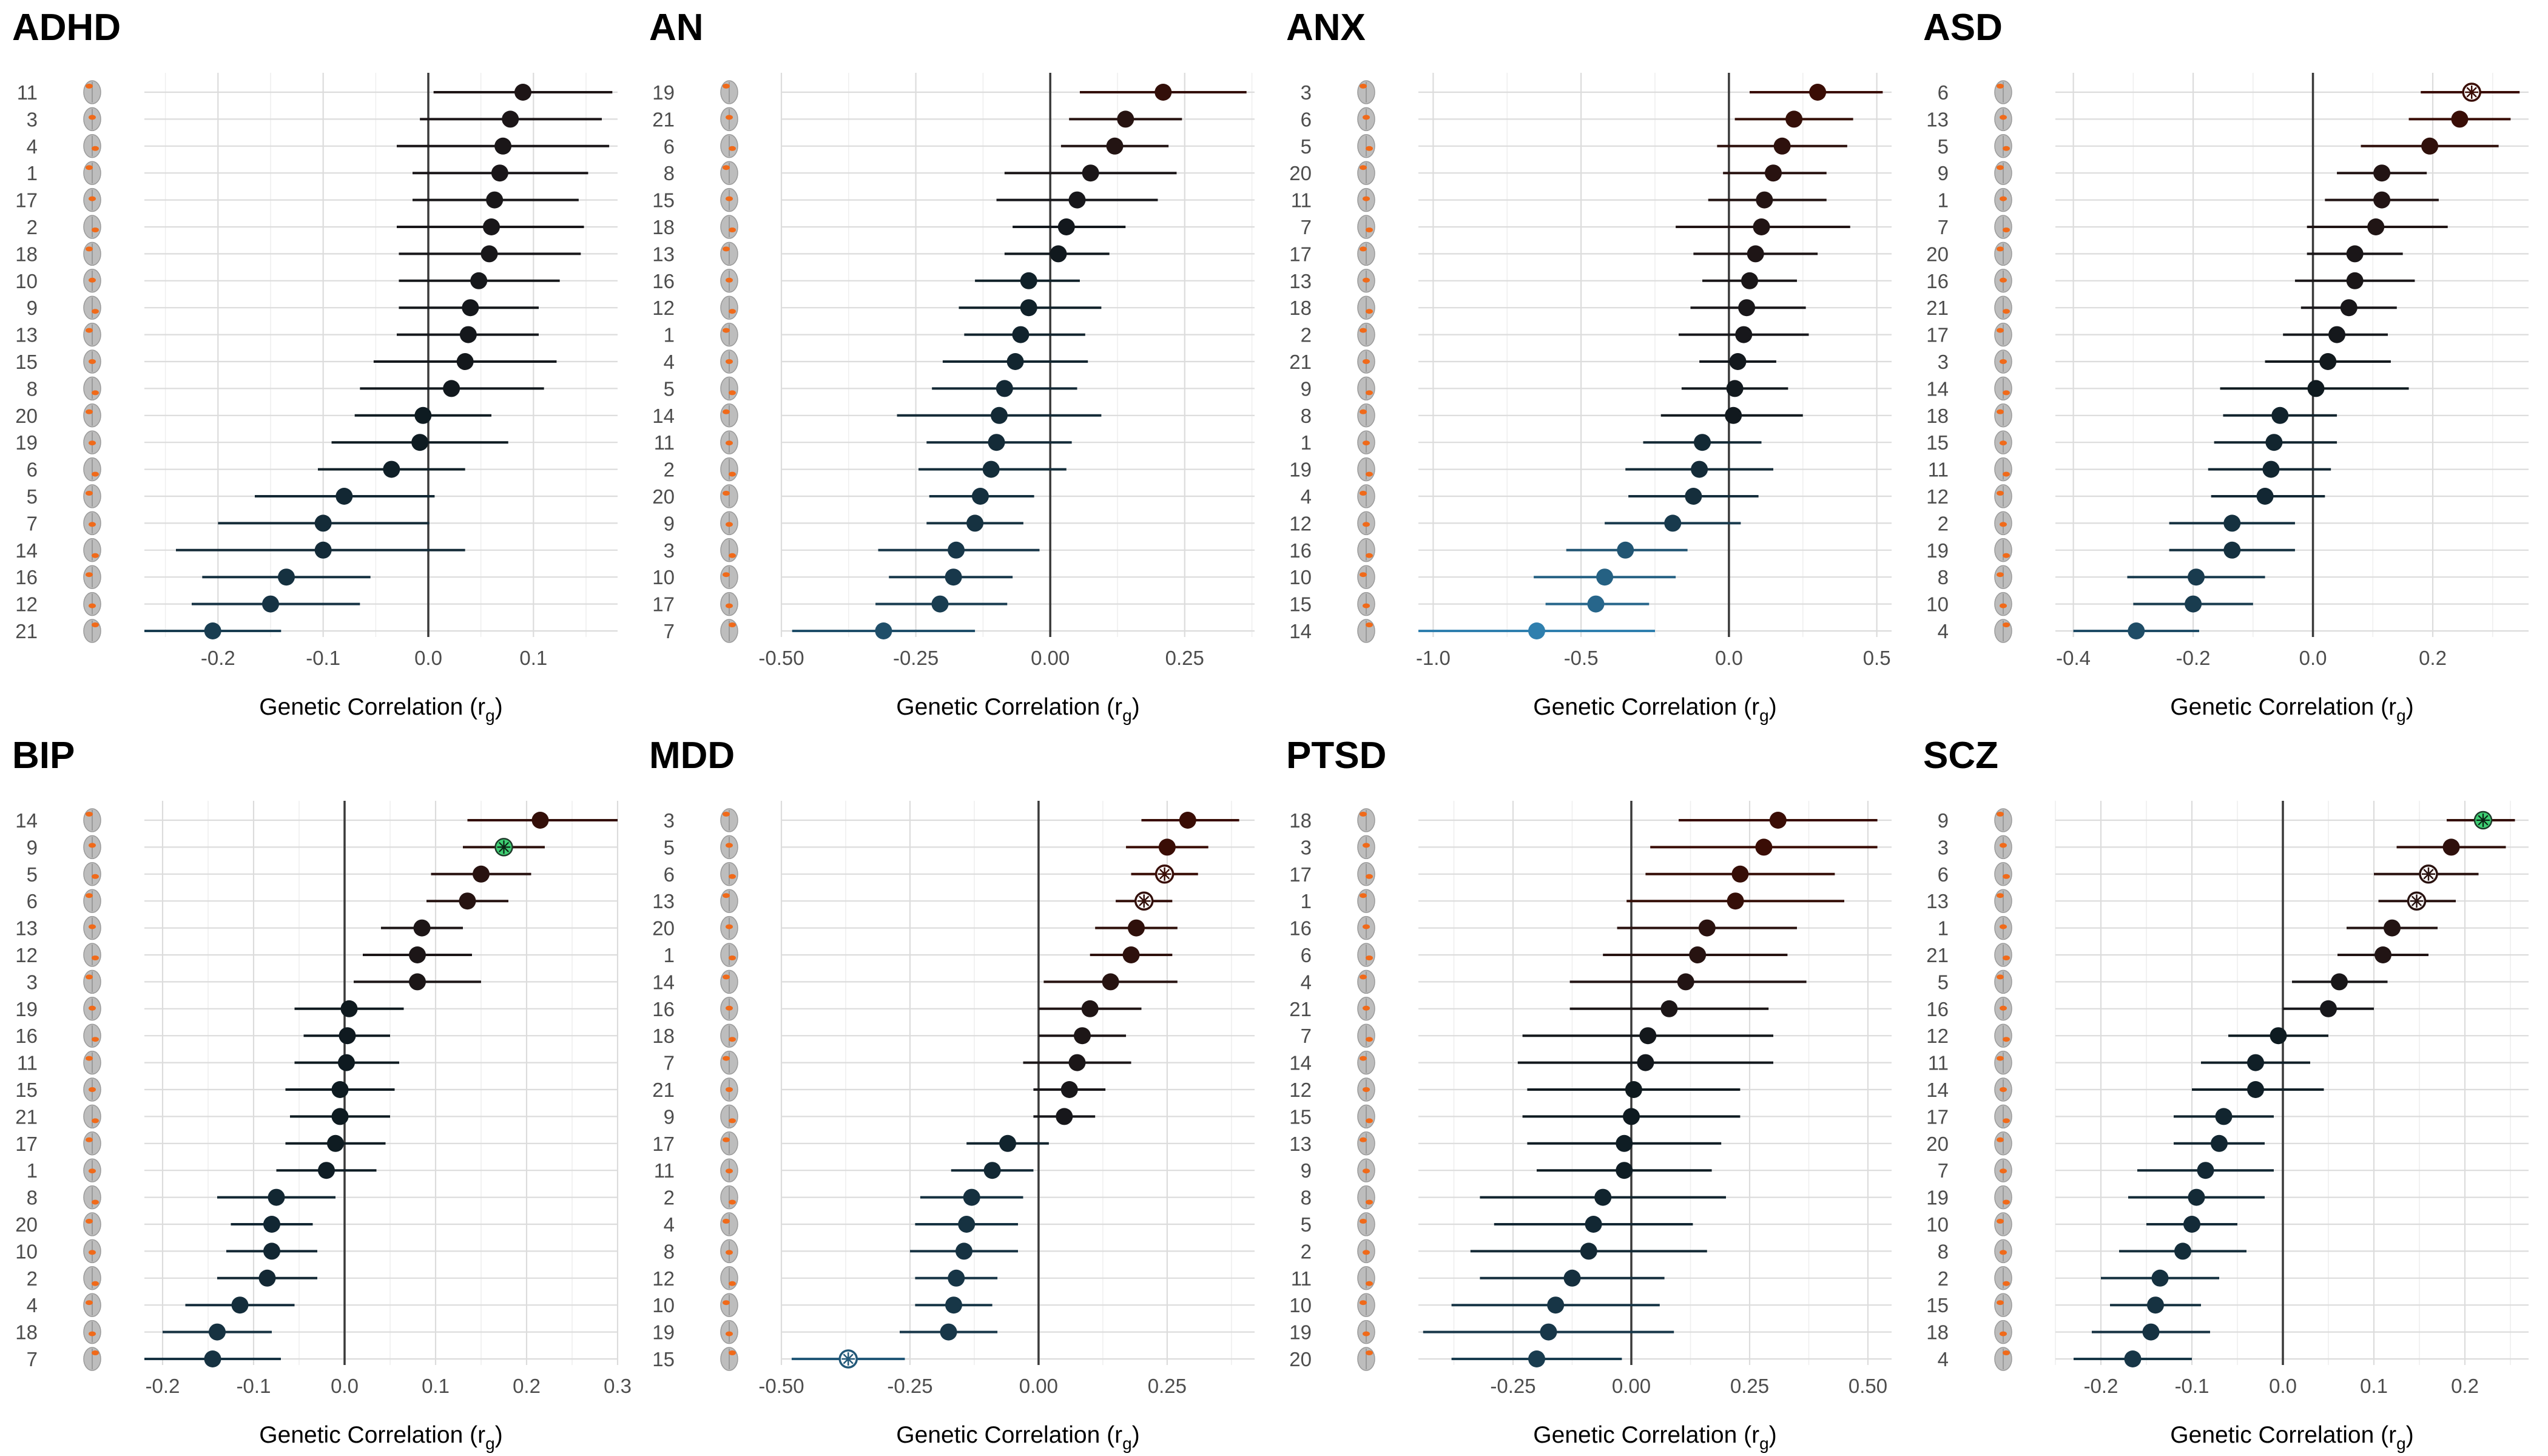 The width and height of the screenshot is (2548, 1456). I want to click on x-axis-title: Genetic Correlation (rg), so click(2291, 709).